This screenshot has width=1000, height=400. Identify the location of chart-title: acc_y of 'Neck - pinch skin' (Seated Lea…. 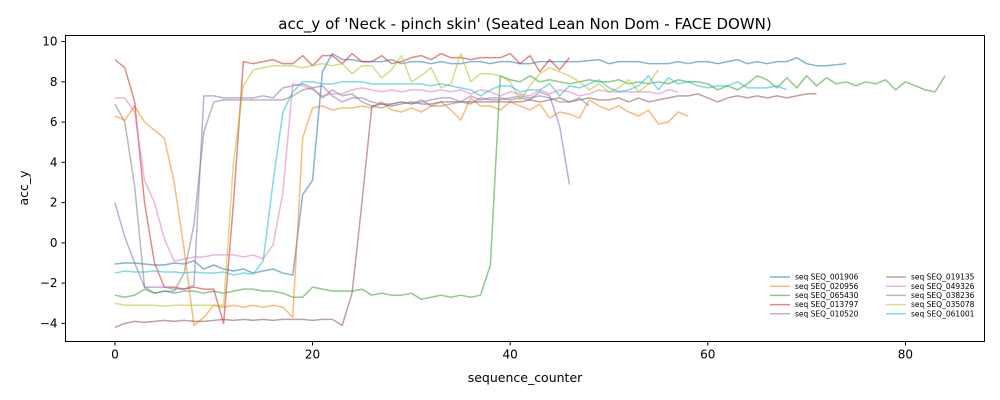
(524, 24).